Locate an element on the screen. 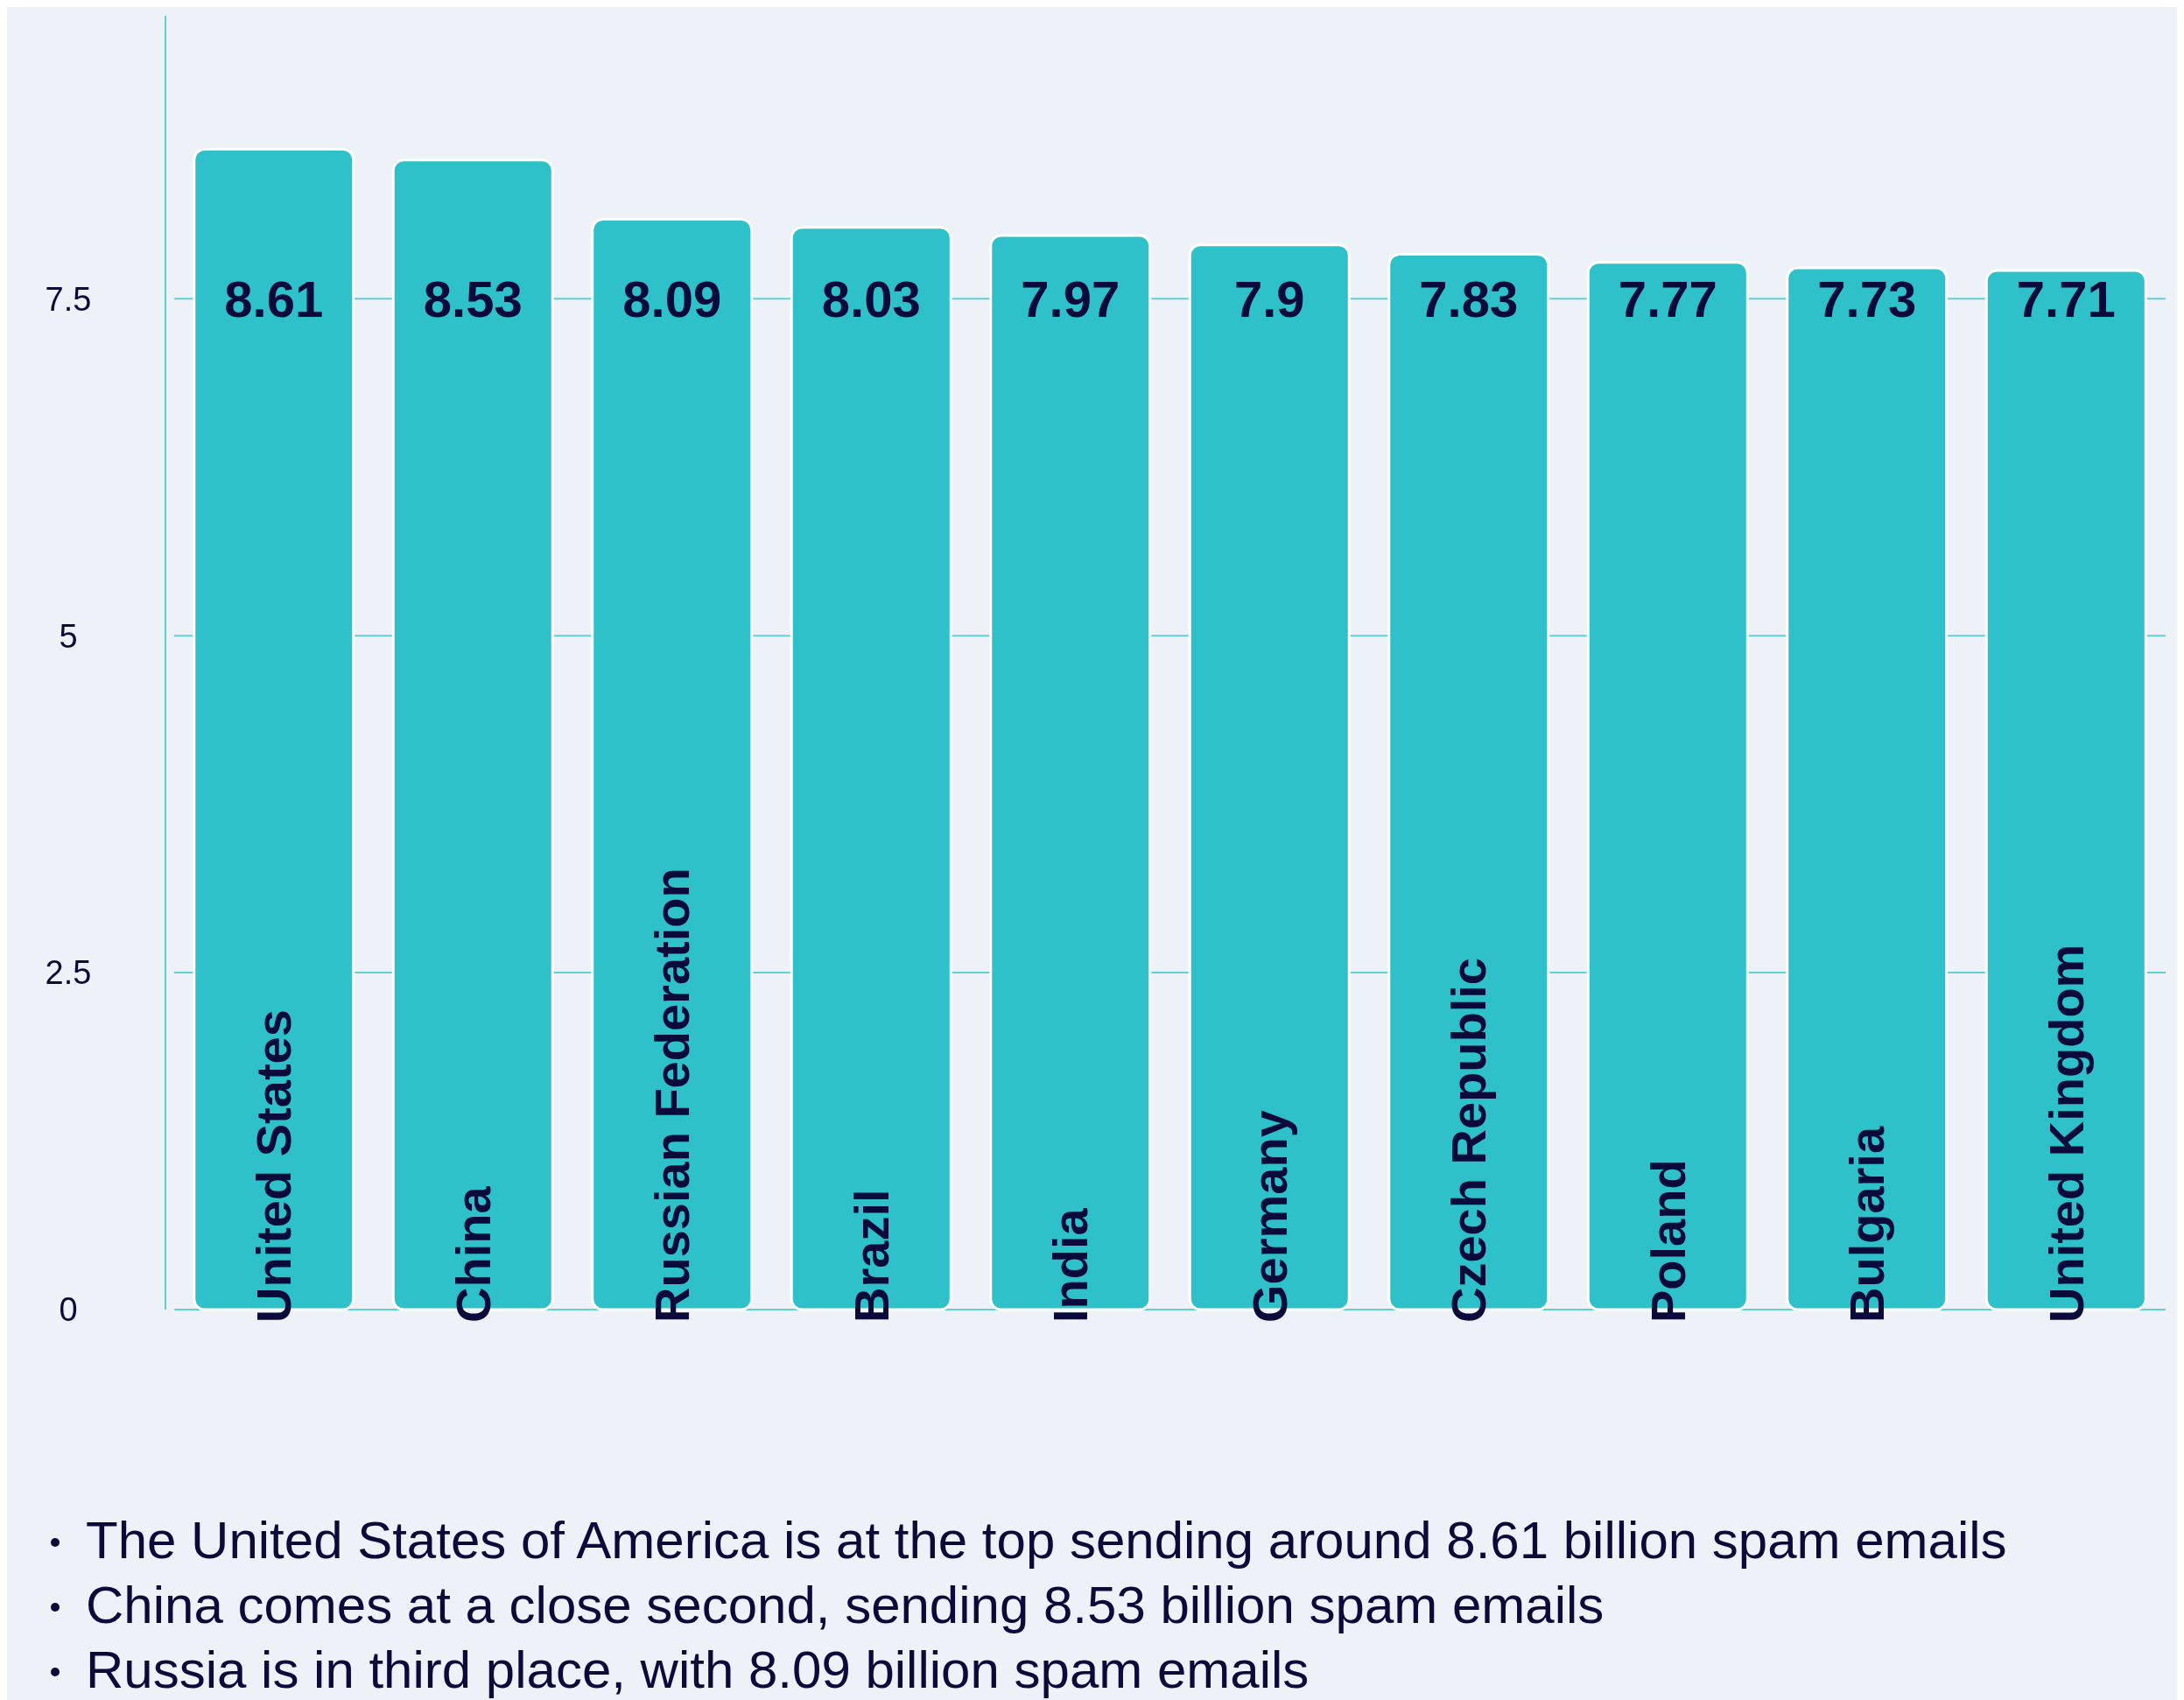 The height and width of the screenshot is (1700, 2184). y-tick-label: 5 is located at coordinates (68, 636).